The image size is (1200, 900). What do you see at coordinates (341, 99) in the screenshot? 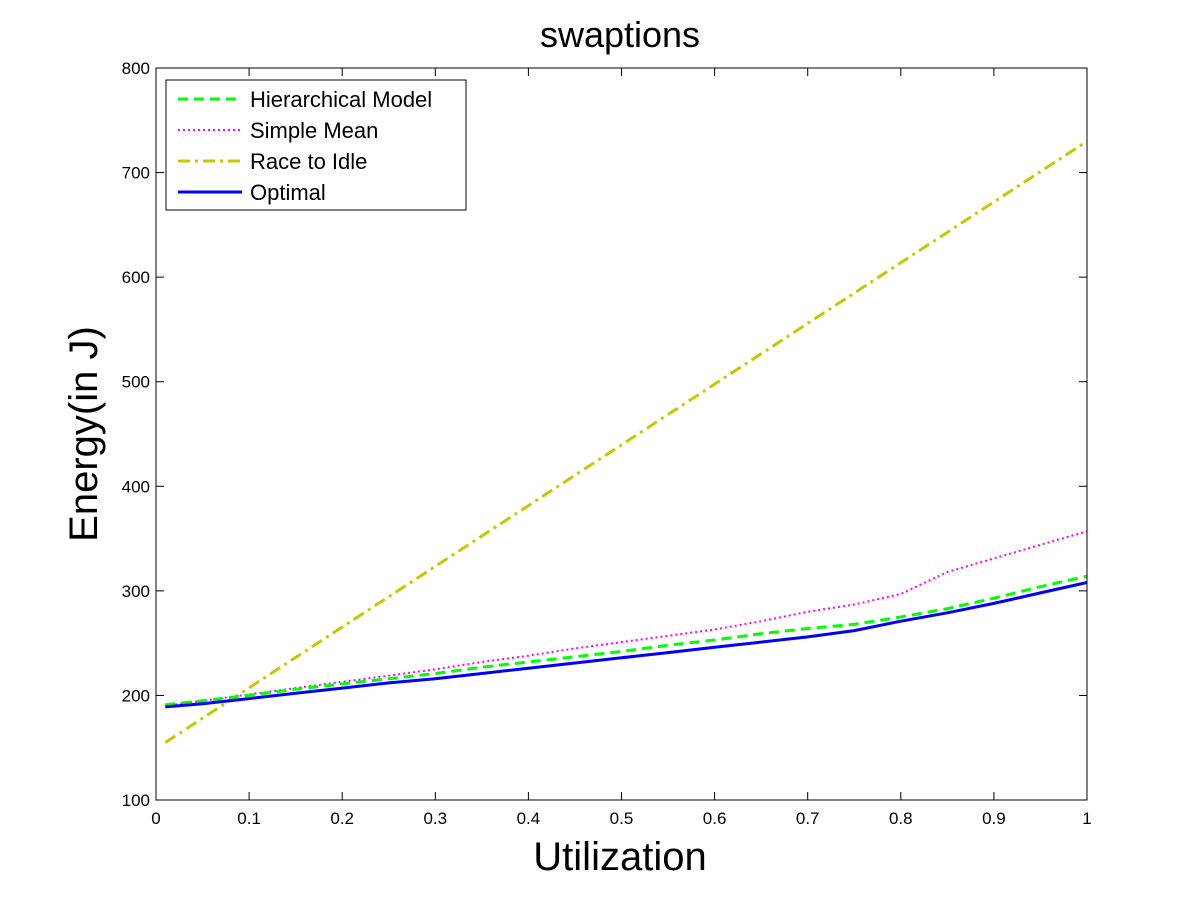
I see `legend-label-hierarchical-model: Hierarchical Model` at bounding box center [341, 99].